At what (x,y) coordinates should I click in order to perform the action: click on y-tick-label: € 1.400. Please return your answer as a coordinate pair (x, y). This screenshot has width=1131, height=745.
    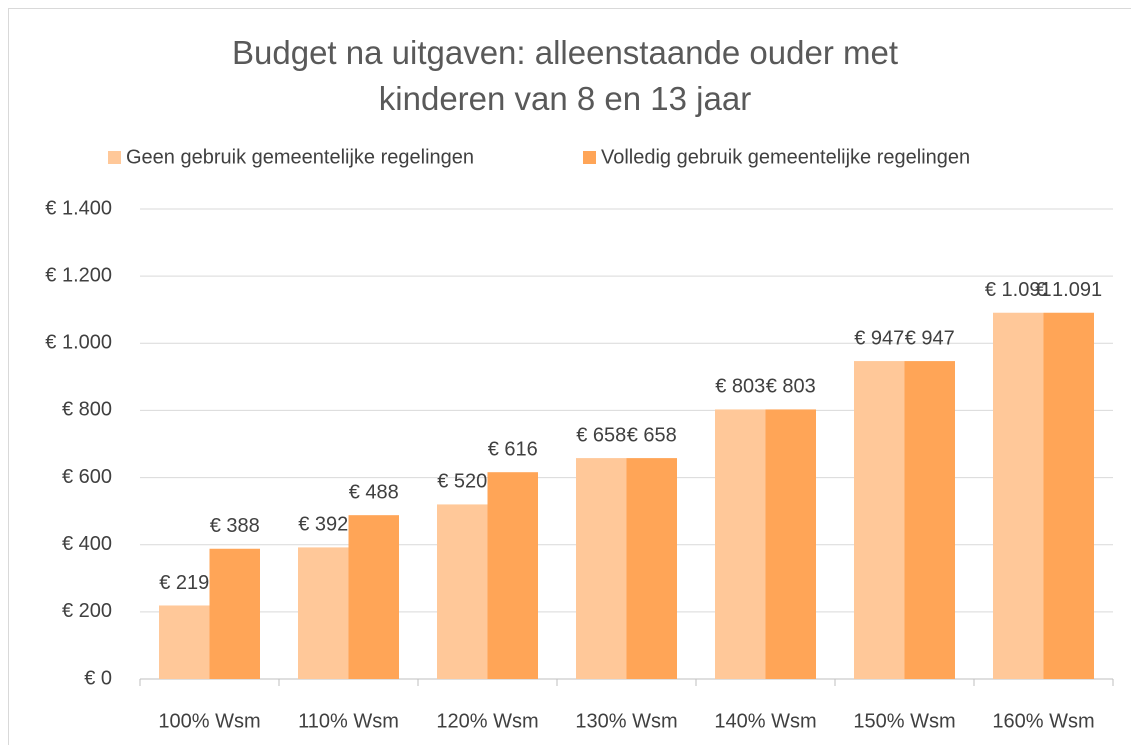
    Looking at the image, I should click on (78, 208).